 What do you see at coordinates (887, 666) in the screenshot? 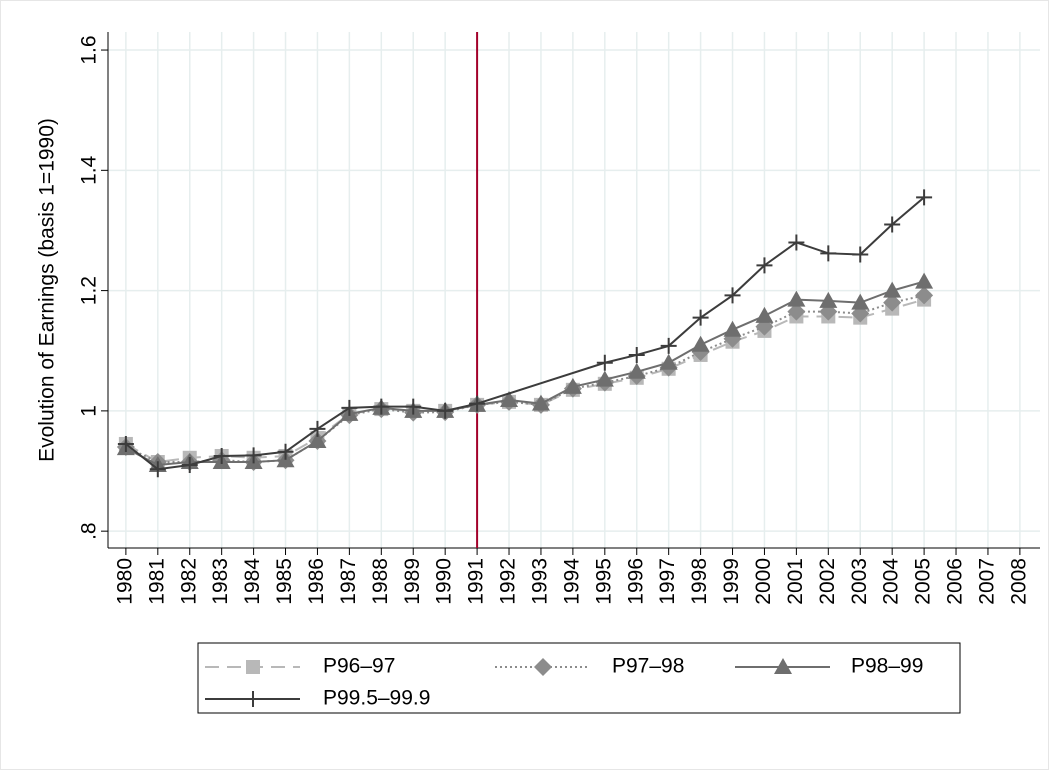
I see `legend-label: P98–99` at bounding box center [887, 666].